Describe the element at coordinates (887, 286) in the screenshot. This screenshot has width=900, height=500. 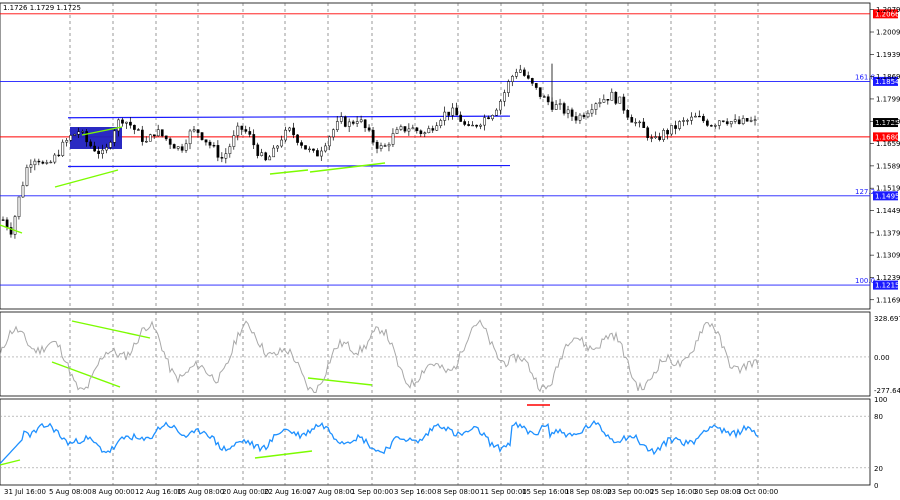
I see `level-label: 1.1215` at that location.